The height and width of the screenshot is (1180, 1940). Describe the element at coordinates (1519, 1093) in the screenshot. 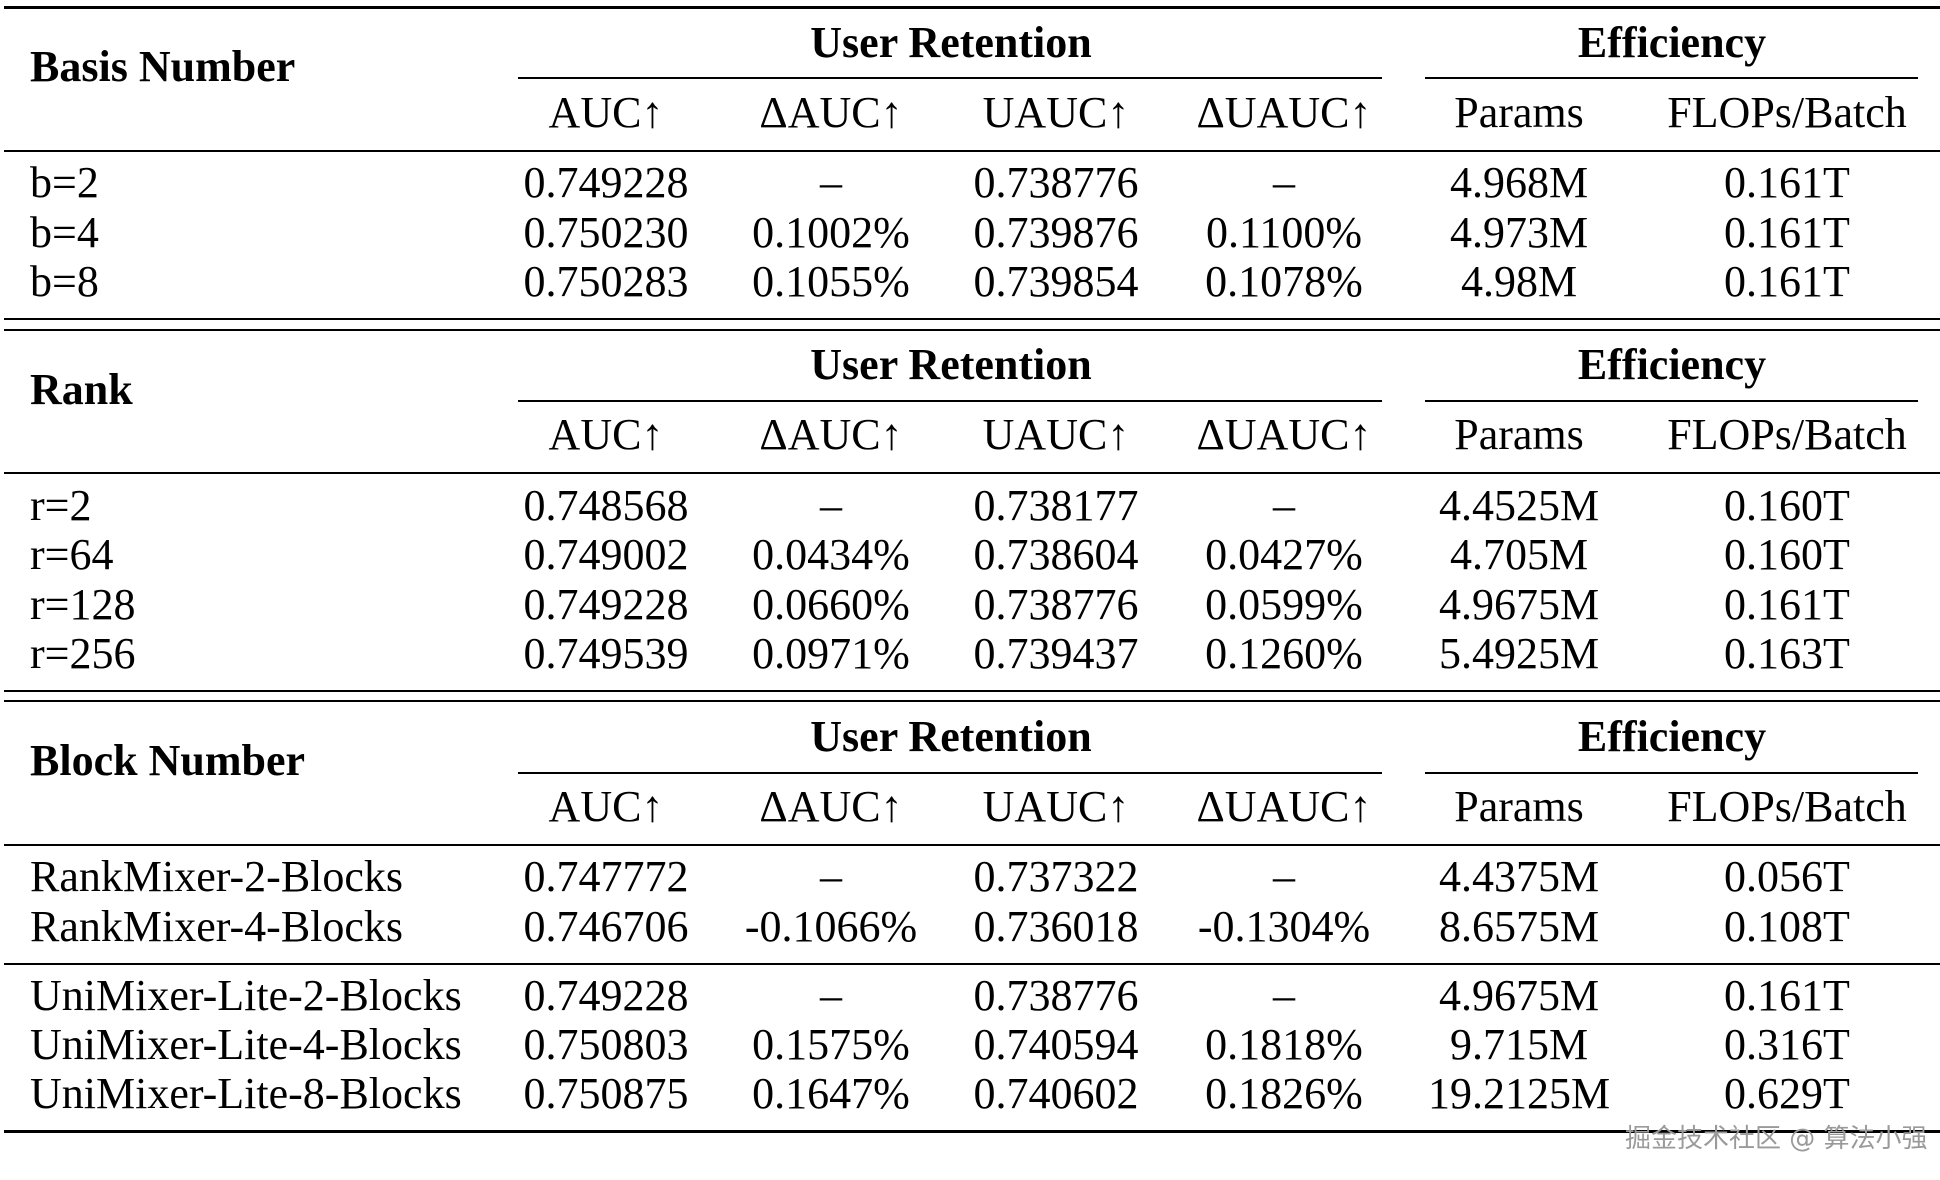

I see `cell-params: 19.2125M` at that location.